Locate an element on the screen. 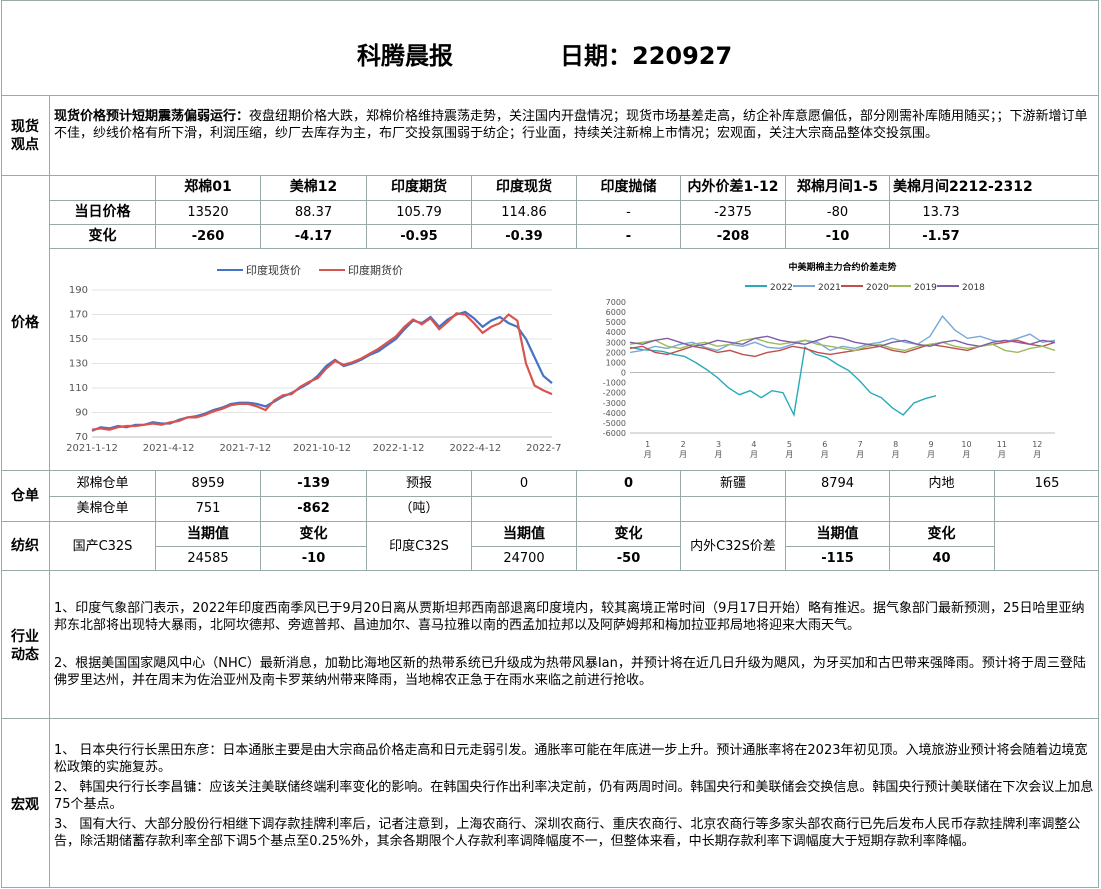  y-tick-label: 6000 is located at coordinates (616, 312).